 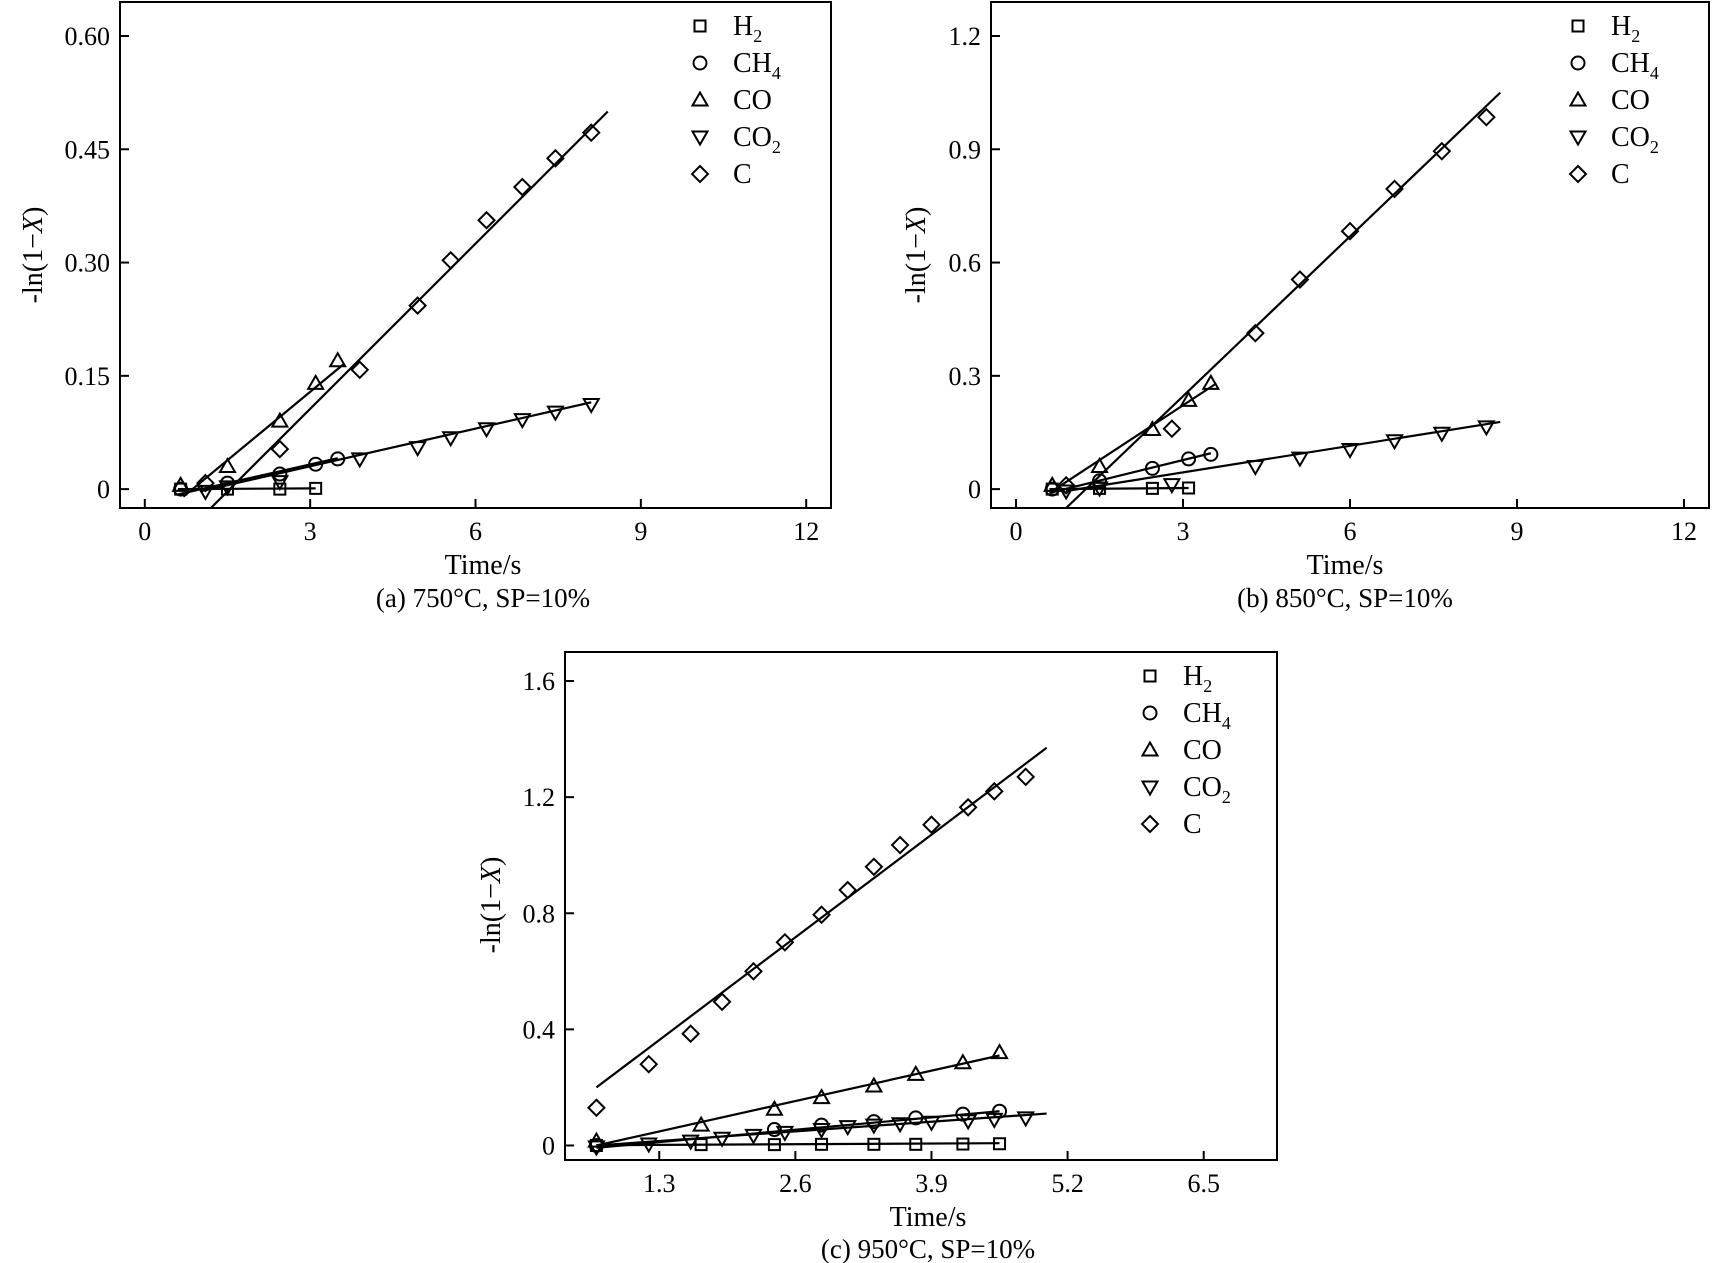 What do you see at coordinates (483, 598) in the screenshot?
I see `panel-a-caption: (a) 750°C, SP=10%` at bounding box center [483, 598].